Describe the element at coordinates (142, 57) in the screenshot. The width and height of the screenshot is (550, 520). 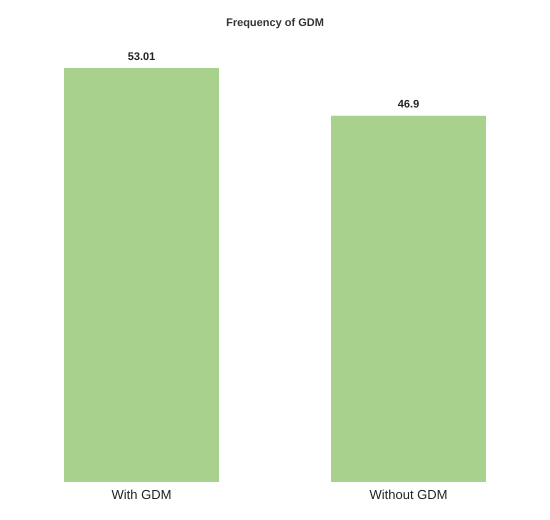
I see `data-label: 53.01` at that location.